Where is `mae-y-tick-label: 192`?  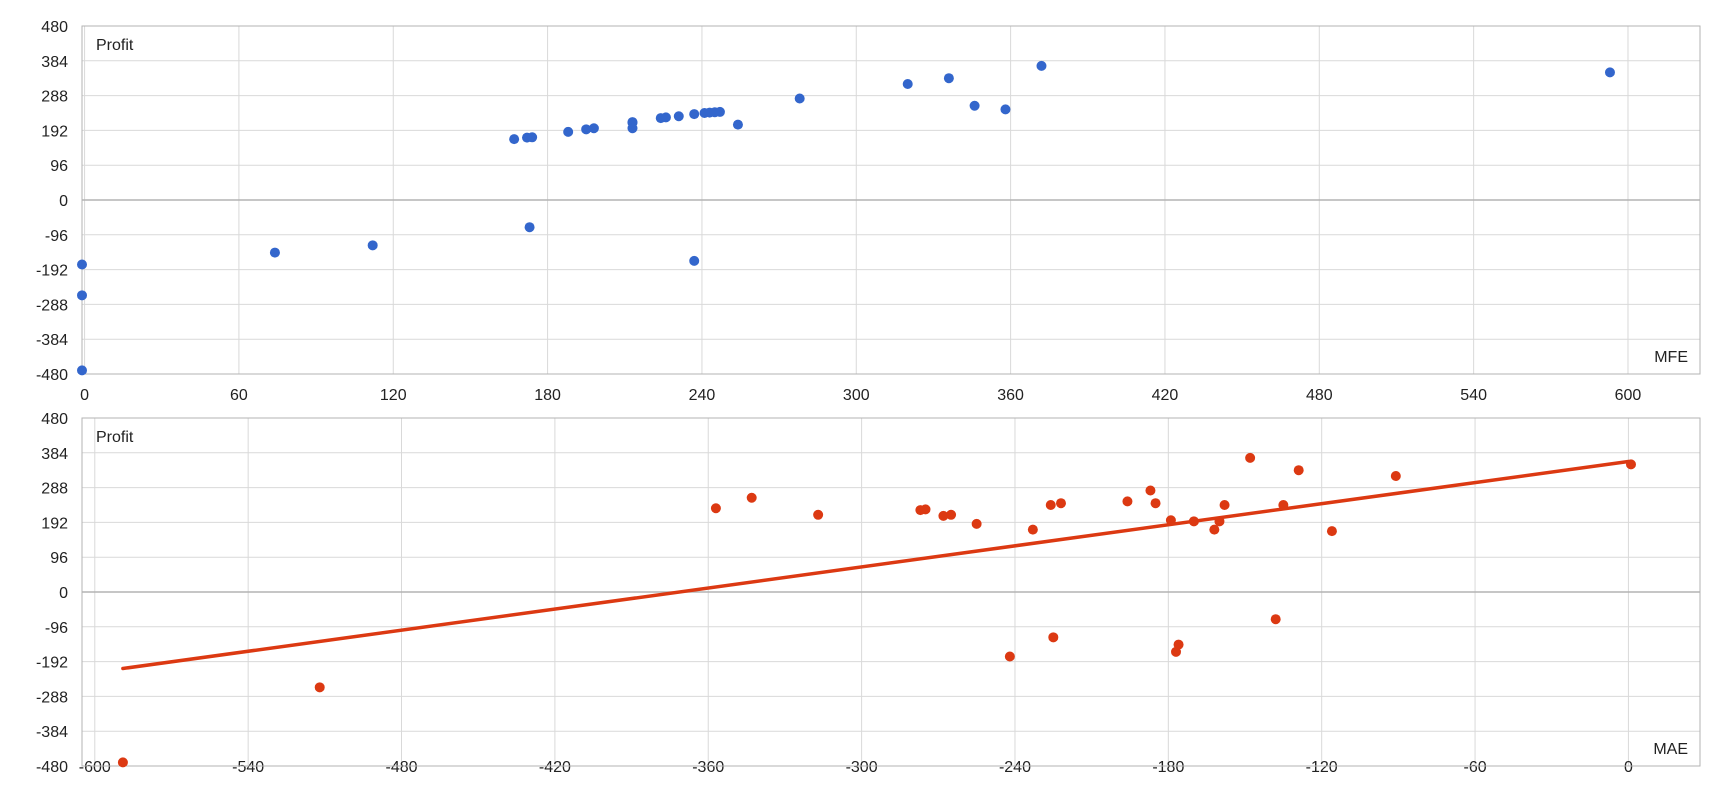
mae-y-tick-label: 192 is located at coordinates (54, 523).